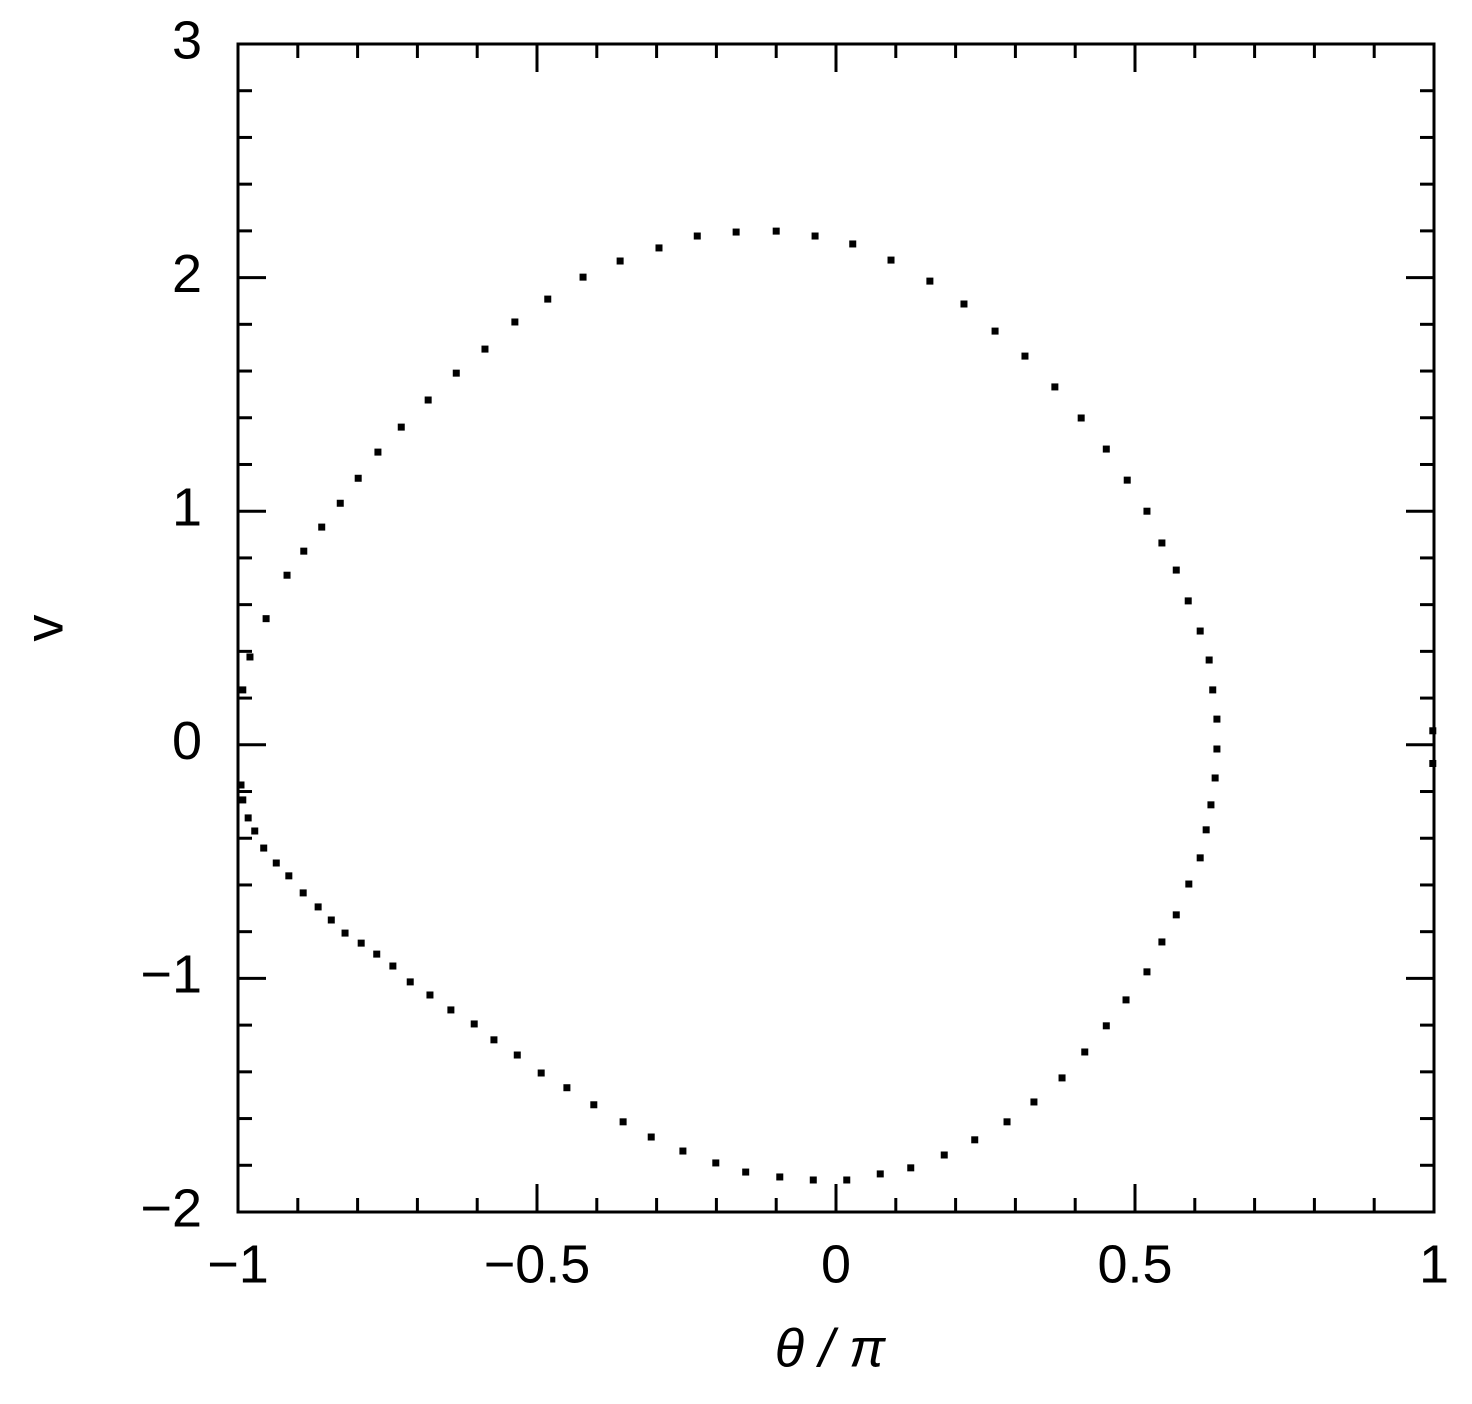  I want to click on x-tick-label: −0.5, so click(537, 1264).